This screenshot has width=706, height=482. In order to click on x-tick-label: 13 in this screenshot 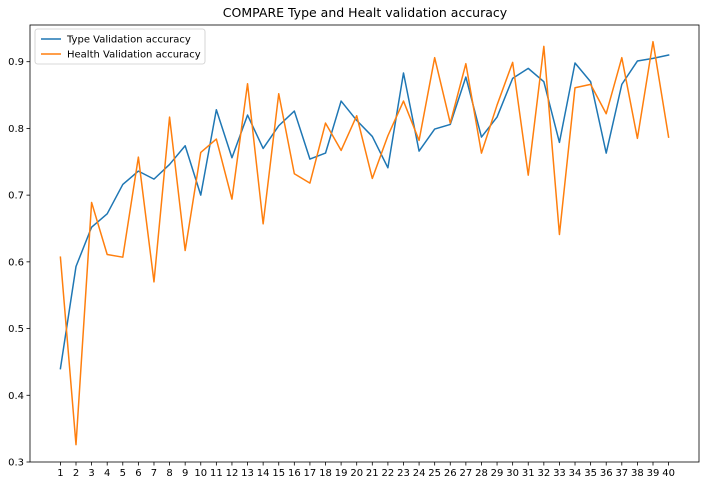, I will do `click(247, 473)`.